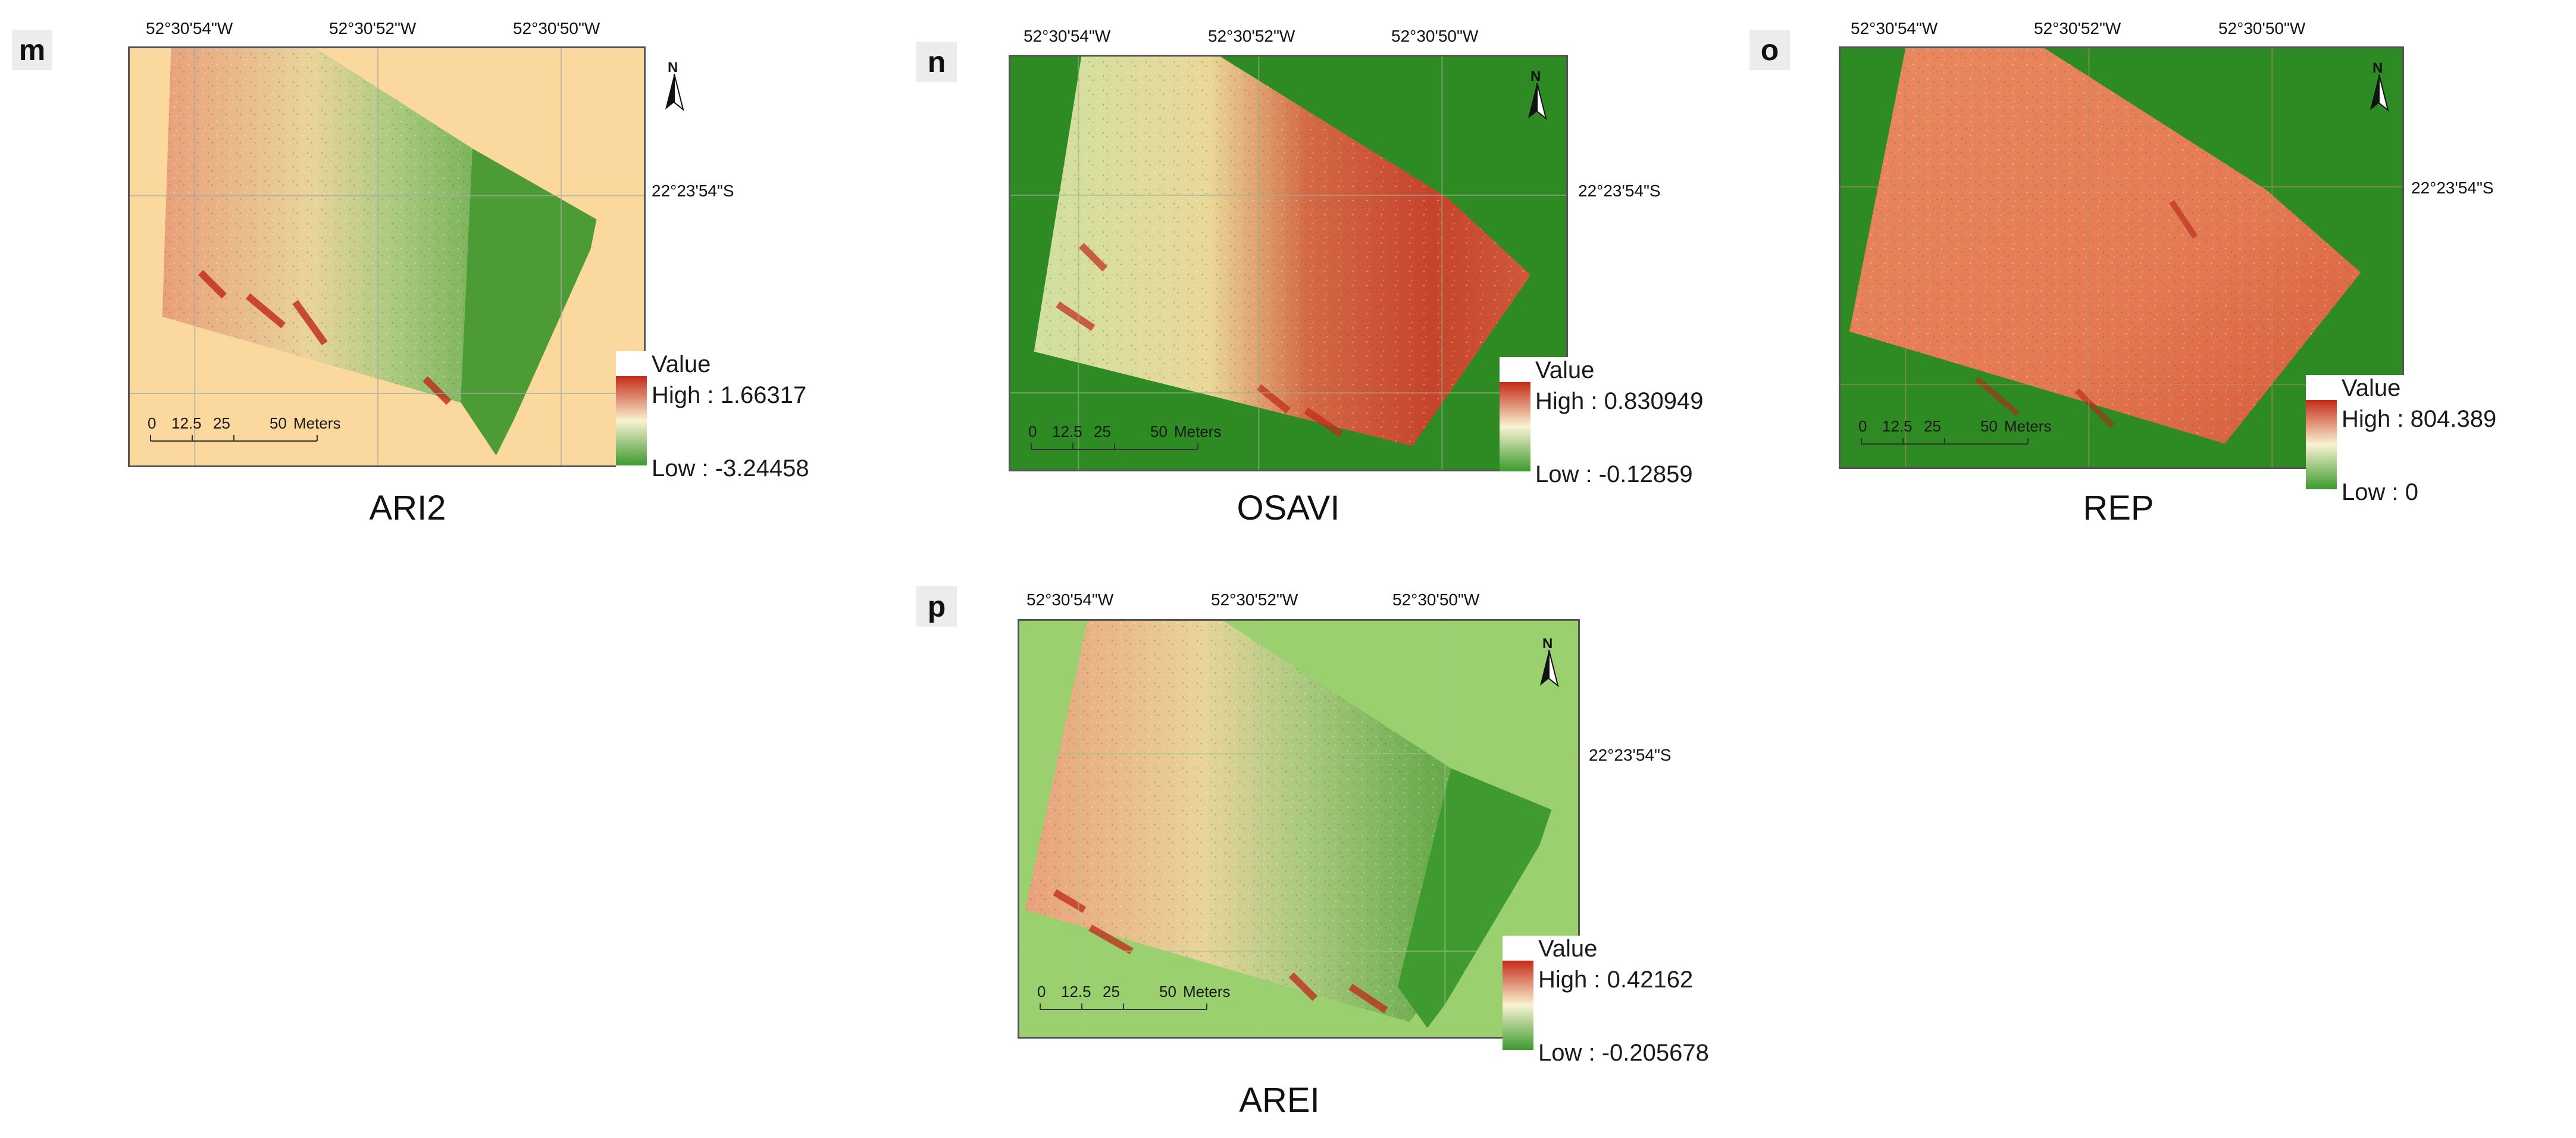 Image resolution: width=2576 pixels, height=1138 pixels. I want to click on panel-letter: p, so click(936, 606).